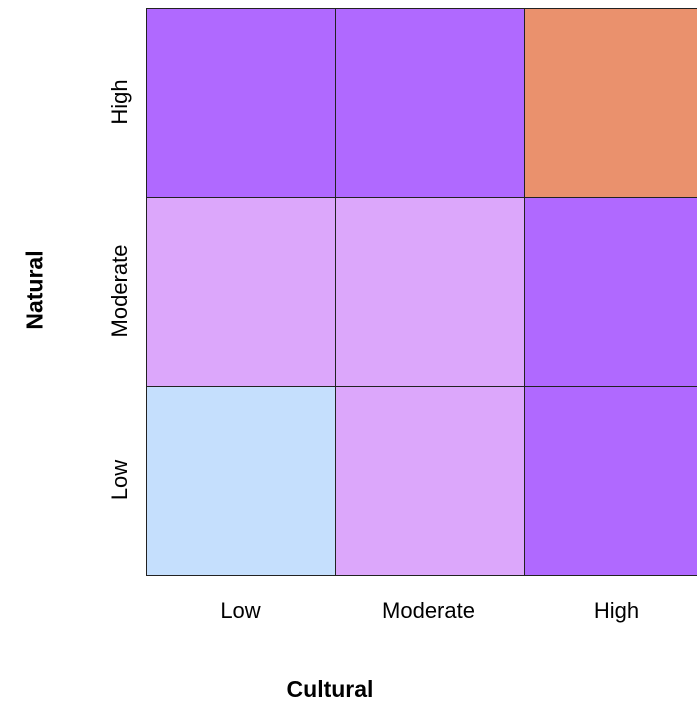 Image resolution: width=697 pixels, height=703 pixels. I want to click on x-tick-high: High, so click(616, 610).